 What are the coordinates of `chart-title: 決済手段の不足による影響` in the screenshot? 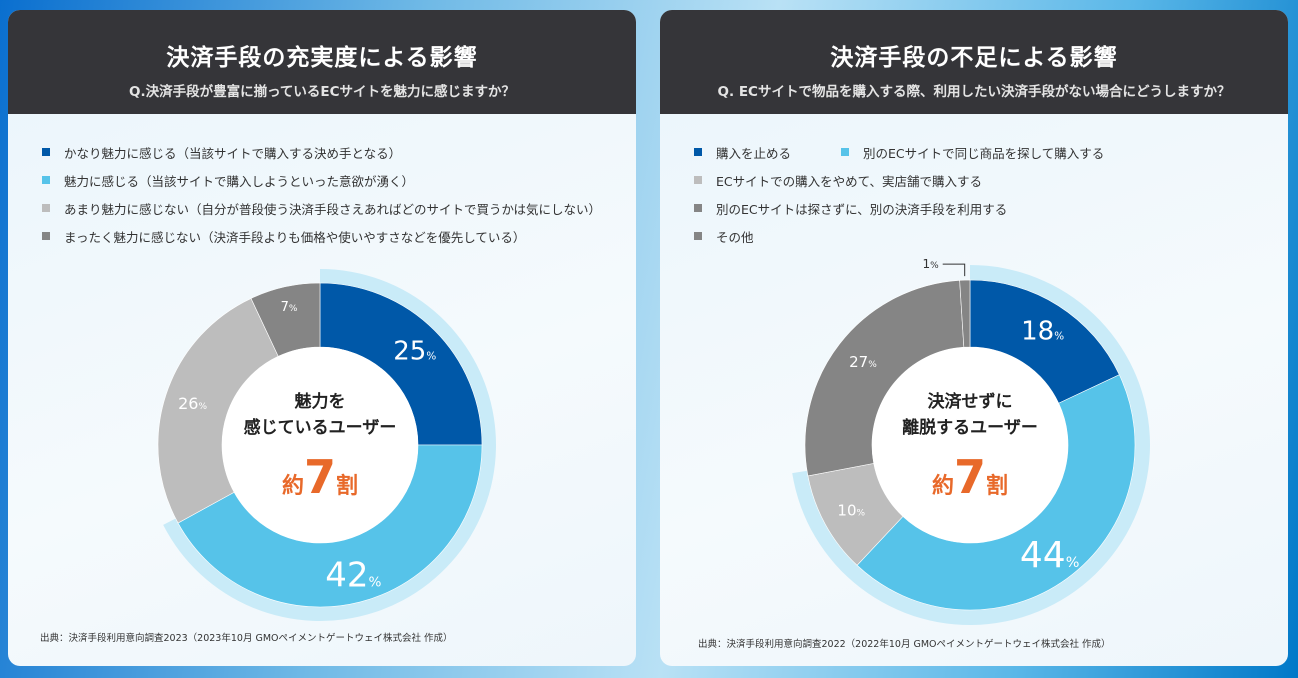 It's located at (974, 58).